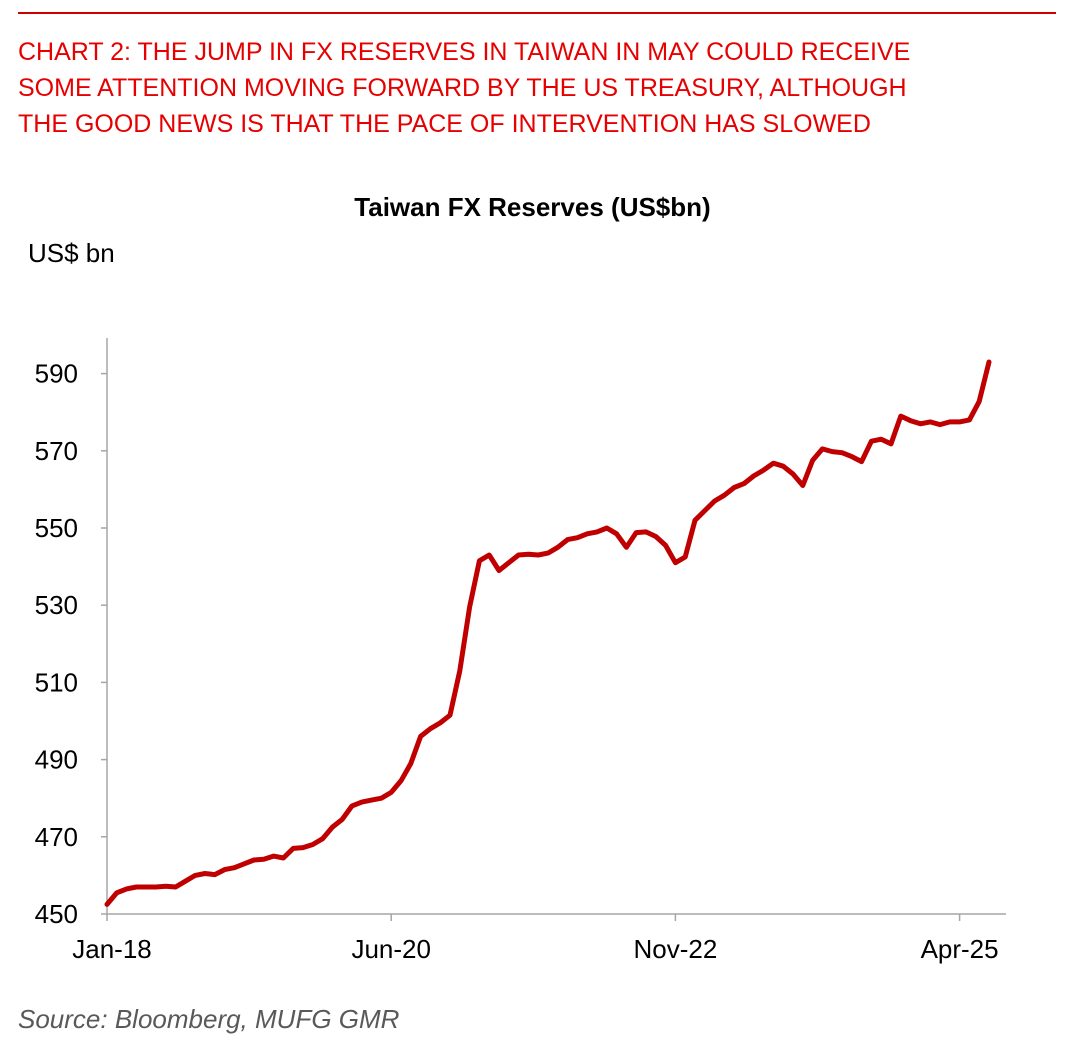  Describe the element at coordinates (56, 374) in the screenshot. I see `y-tick-label: 590` at that location.